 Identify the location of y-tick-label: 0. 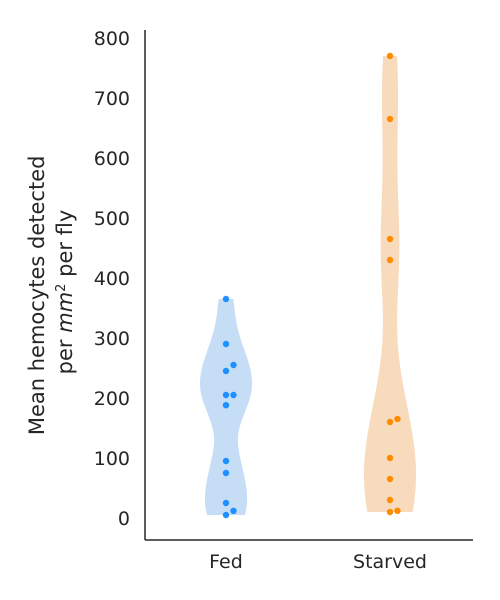
(124, 519).